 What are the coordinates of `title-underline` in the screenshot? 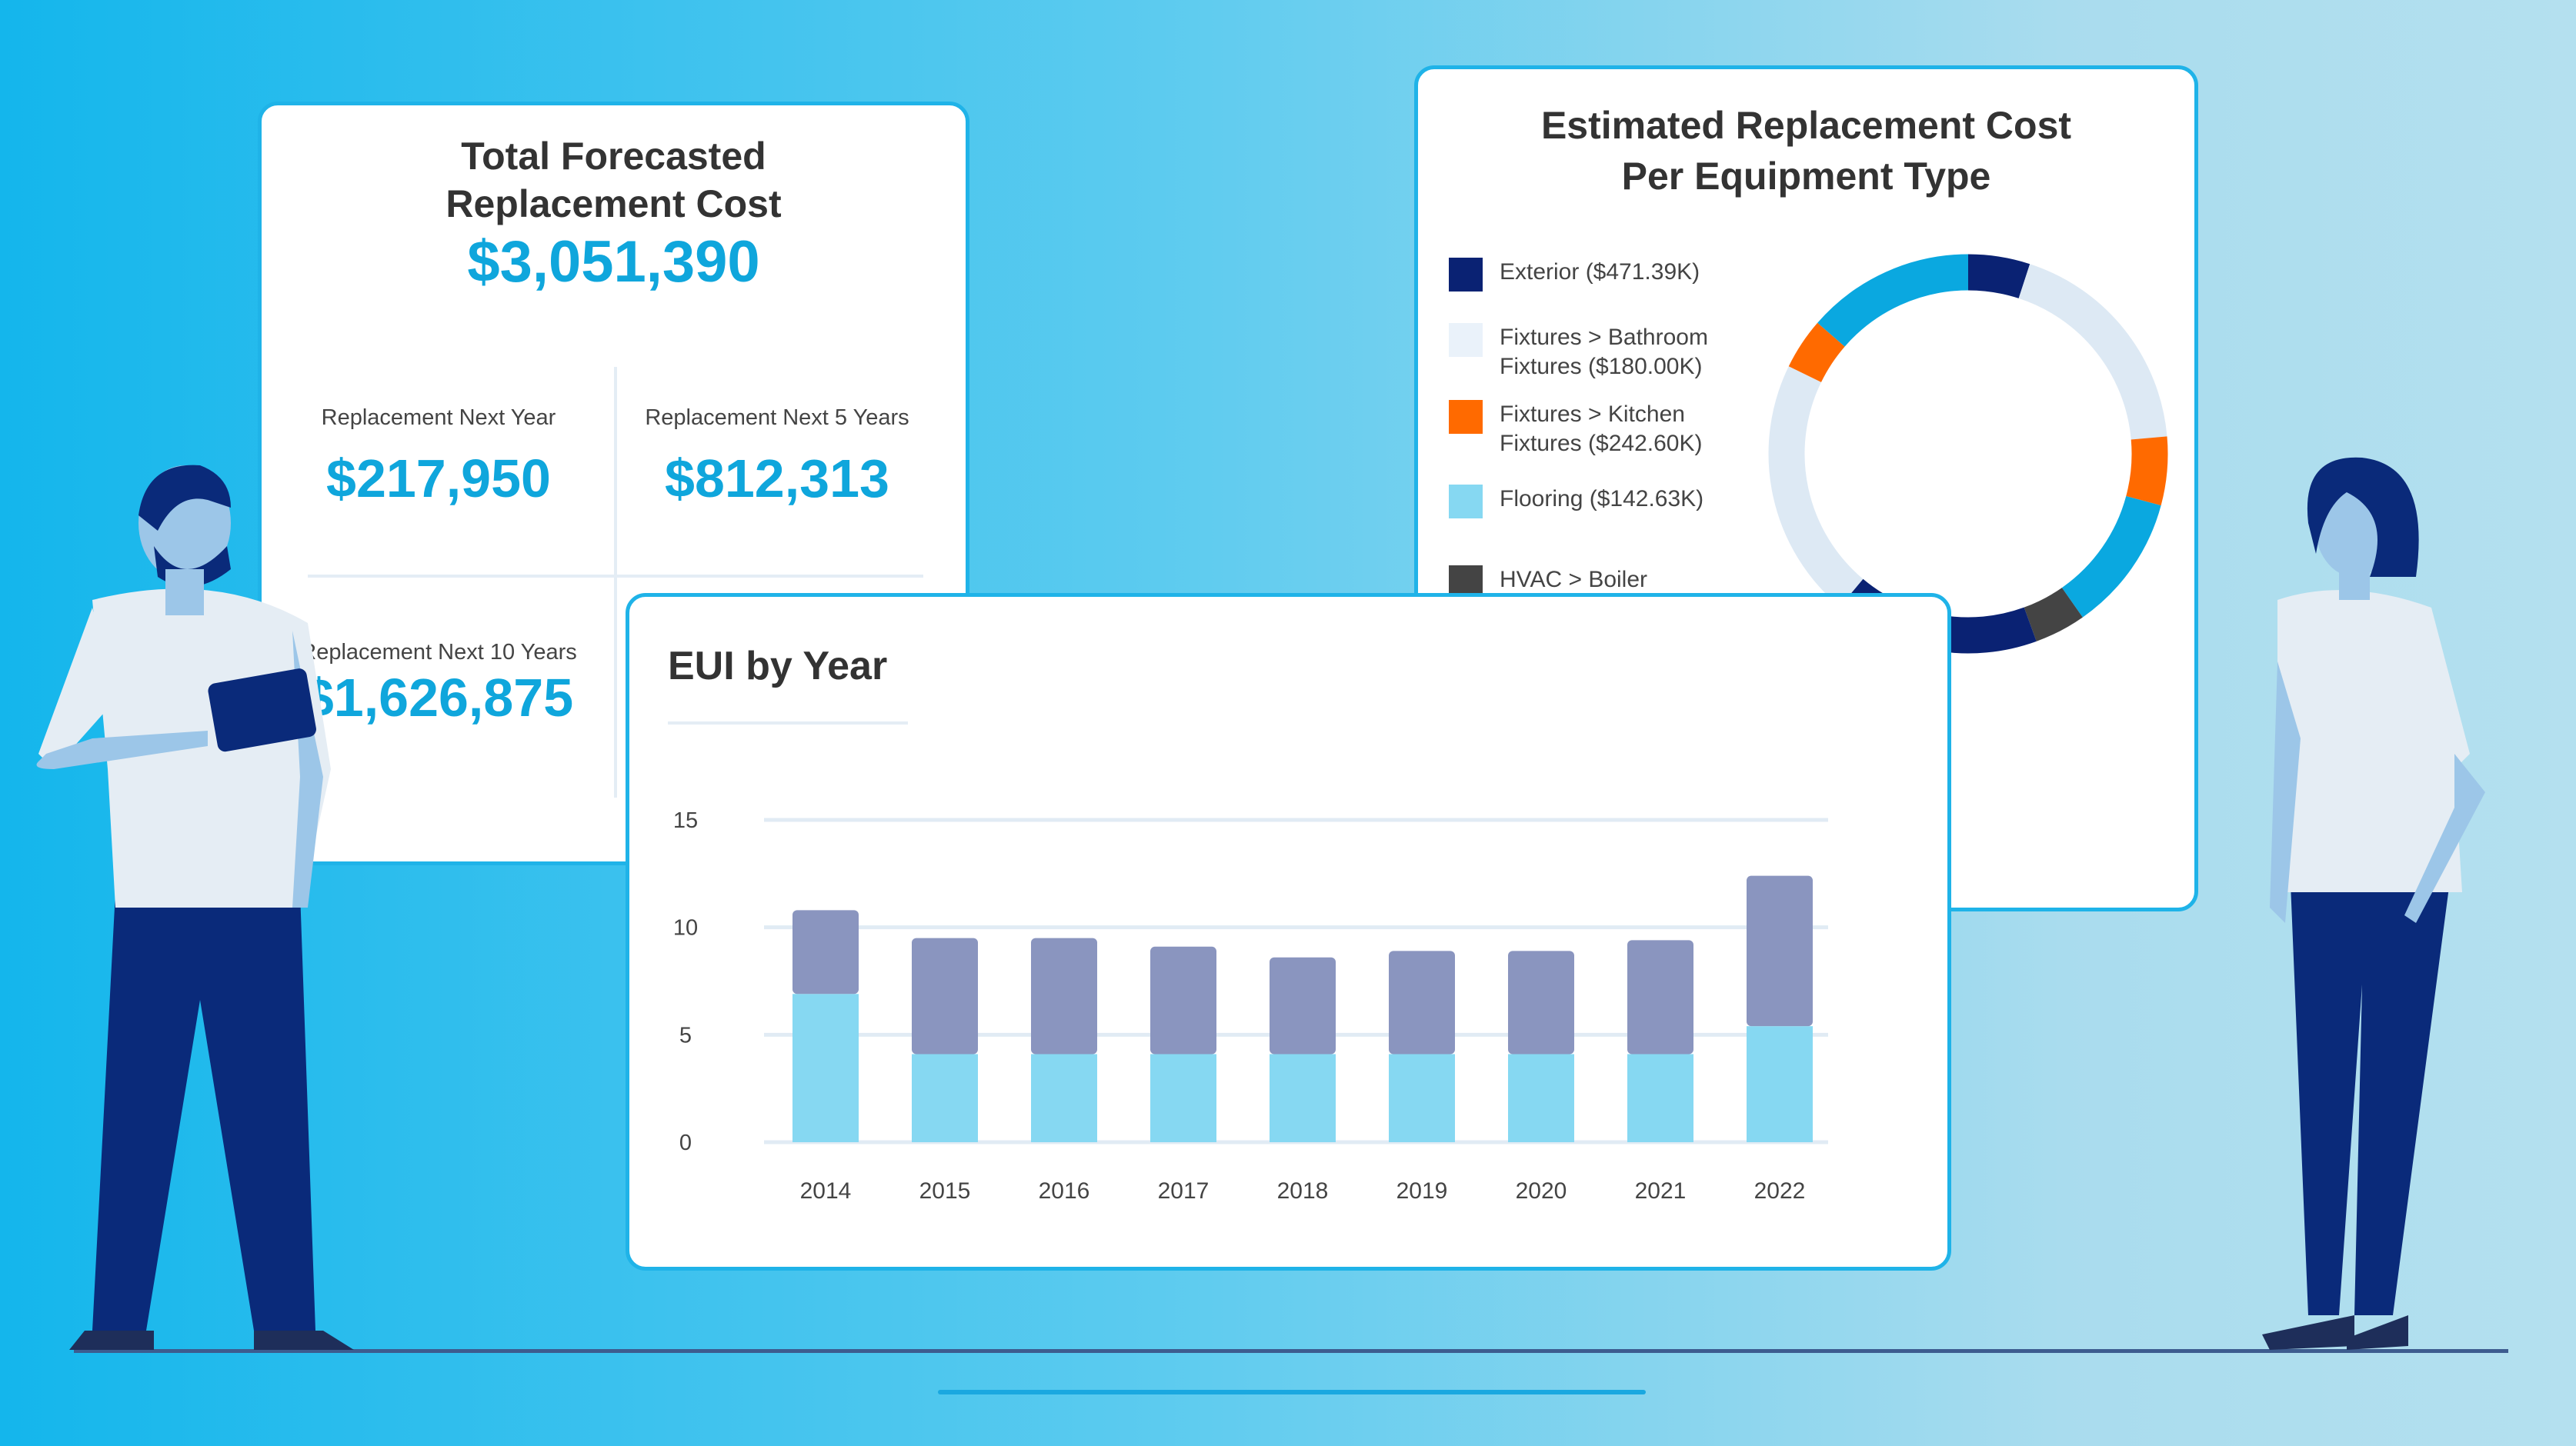 It's located at (788, 723).